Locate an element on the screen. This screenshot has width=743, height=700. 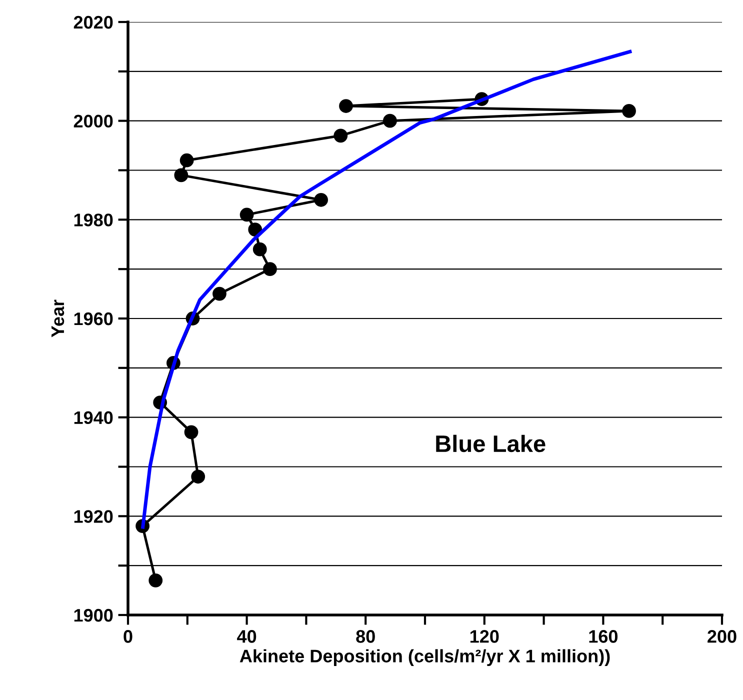
y-tick-label: 1900 is located at coordinates (93, 615).